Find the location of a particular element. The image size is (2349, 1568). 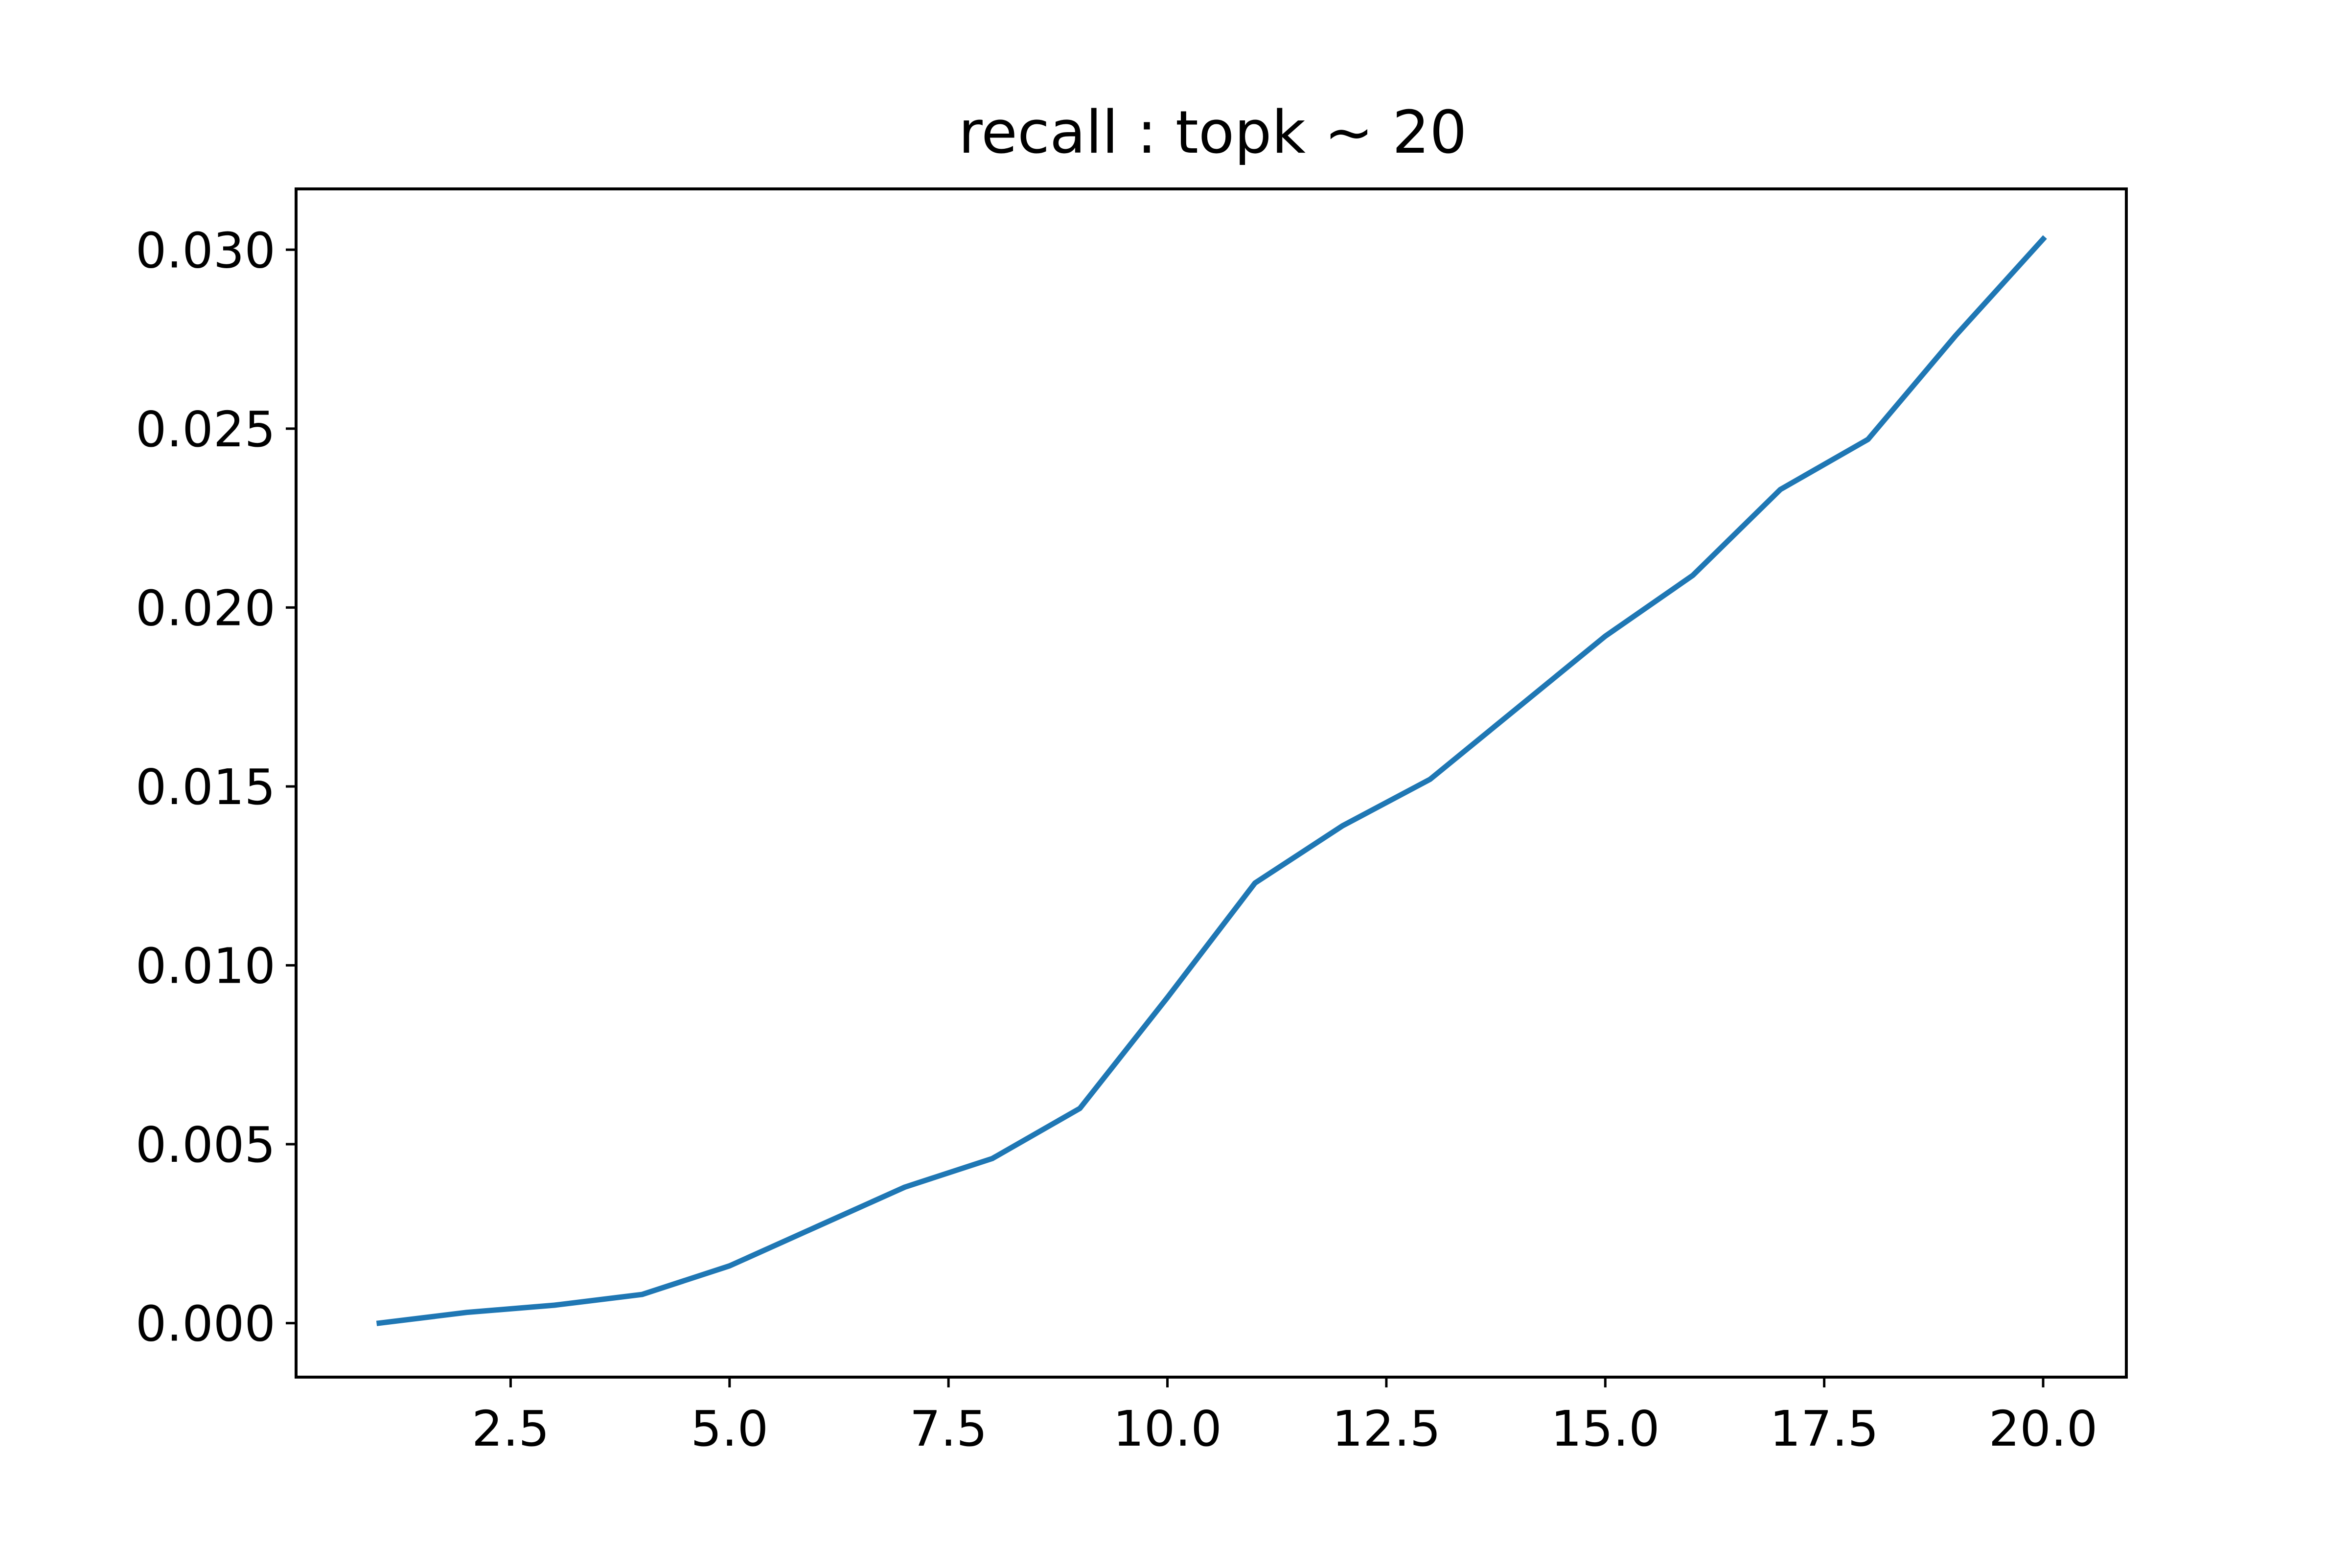

x-tick-label: 17.5 is located at coordinates (1824, 1428).